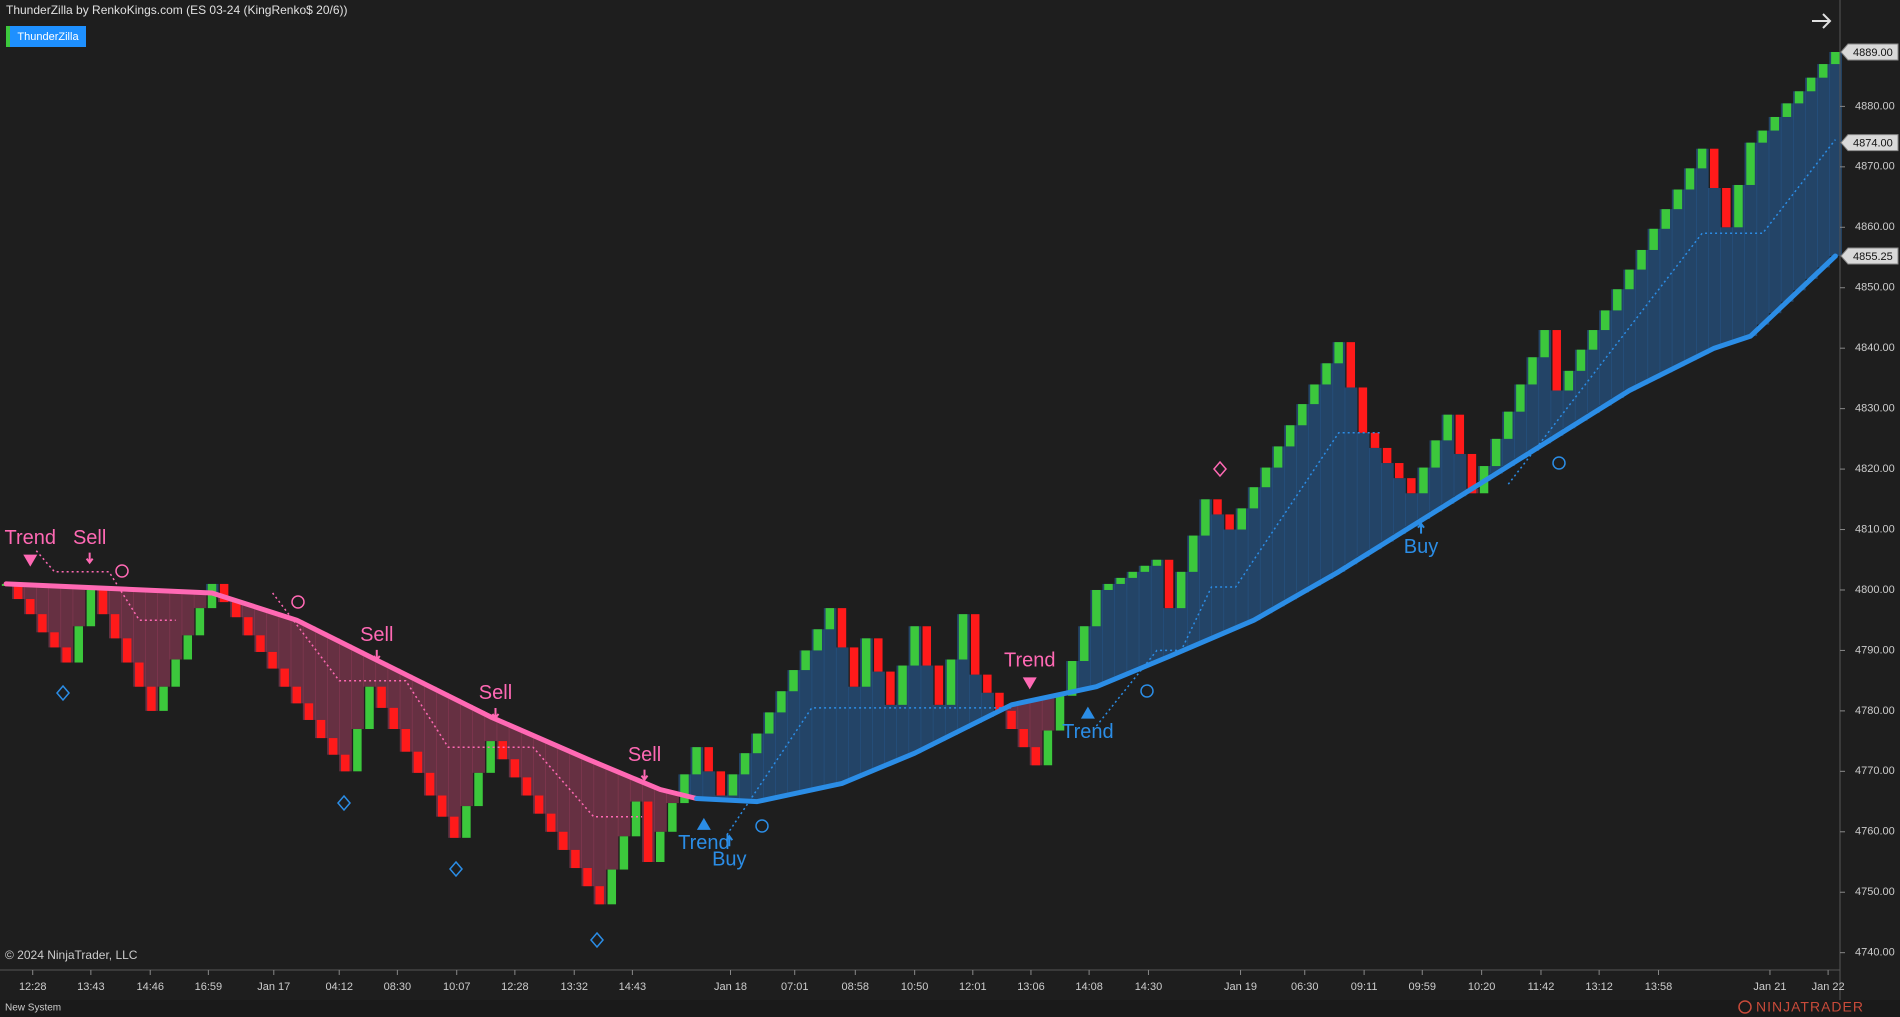 This screenshot has width=1900, height=1017. What do you see at coordinates (33, 1008) in the screenshot?
I see `tab-label: New System` at bounding box center [33, 1008].